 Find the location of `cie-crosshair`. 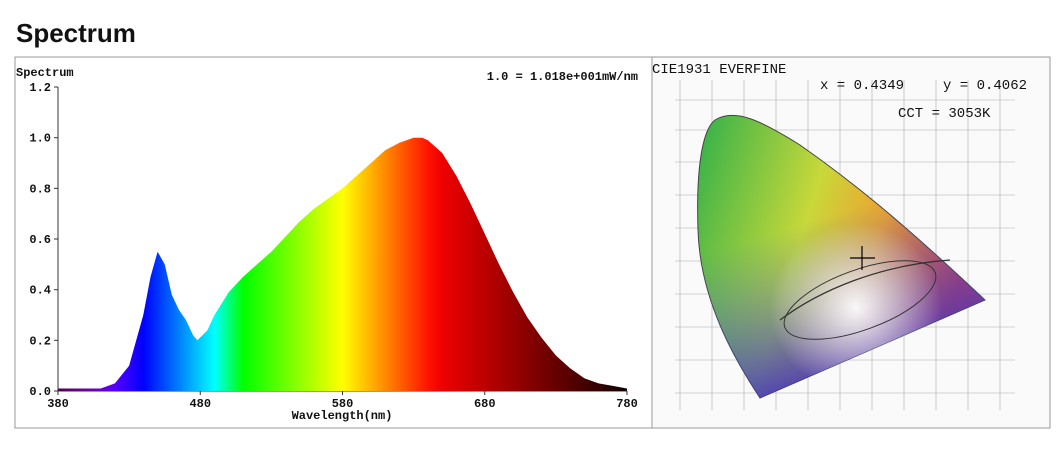

cie-crosshair is located at coordinates (862, 258).